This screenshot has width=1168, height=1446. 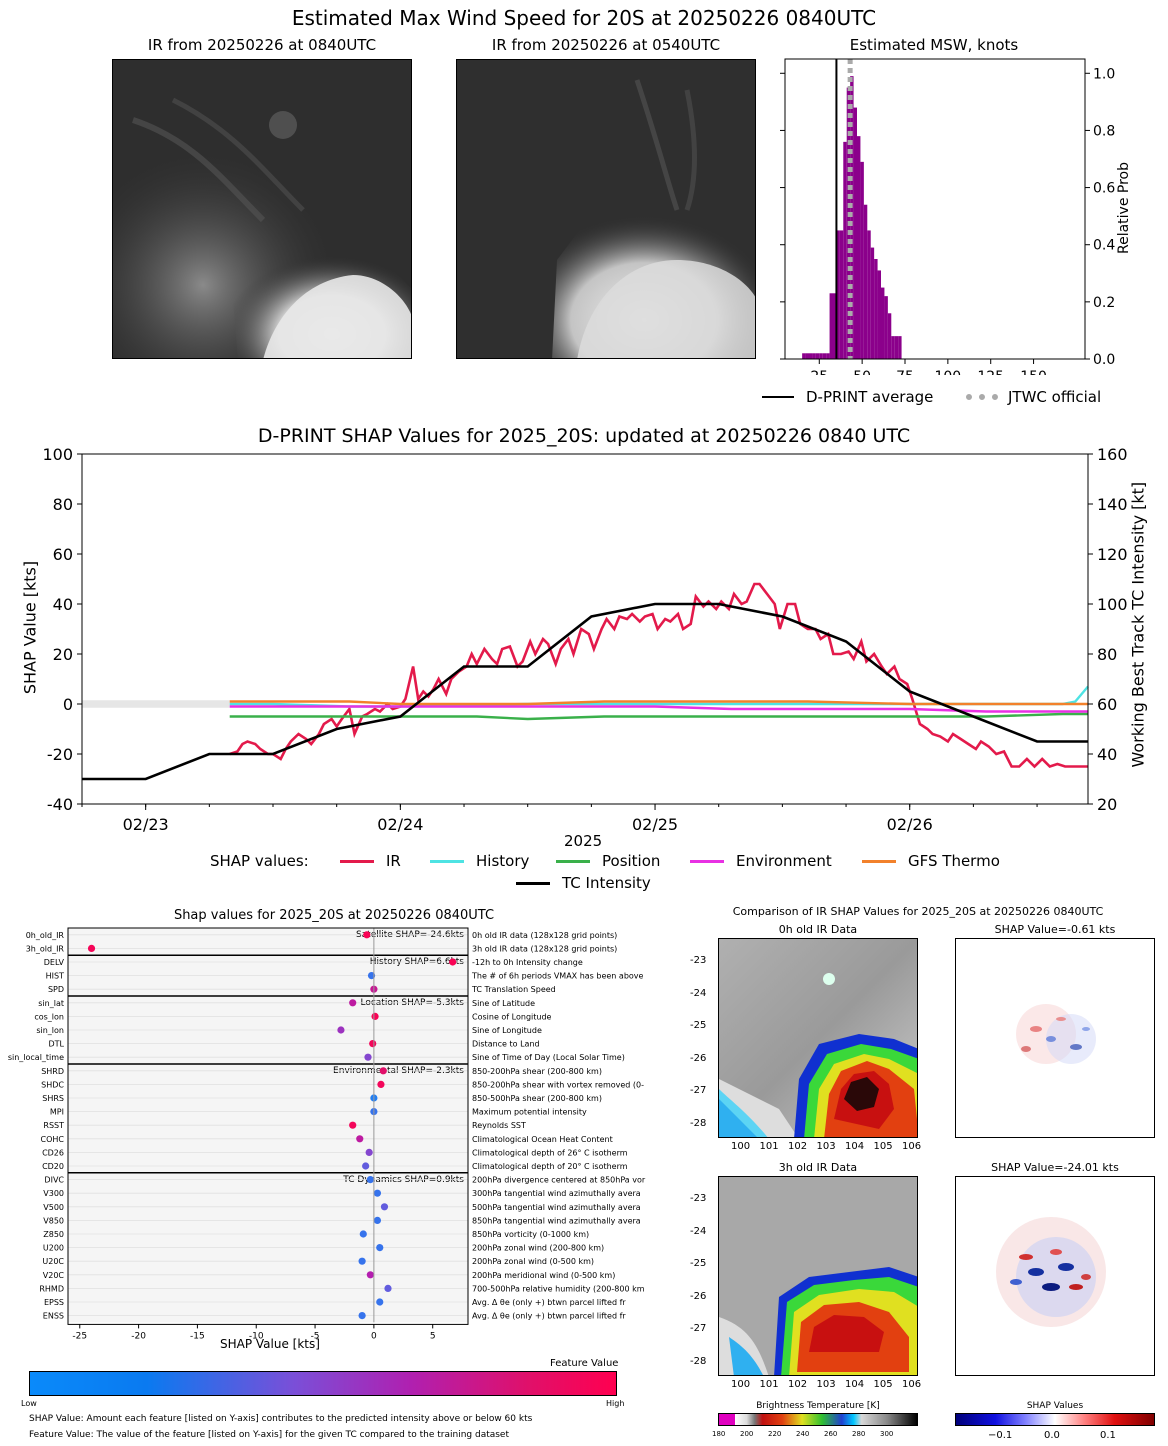 I want to click on feature-name: CD26, so click(x=53, y=1152).